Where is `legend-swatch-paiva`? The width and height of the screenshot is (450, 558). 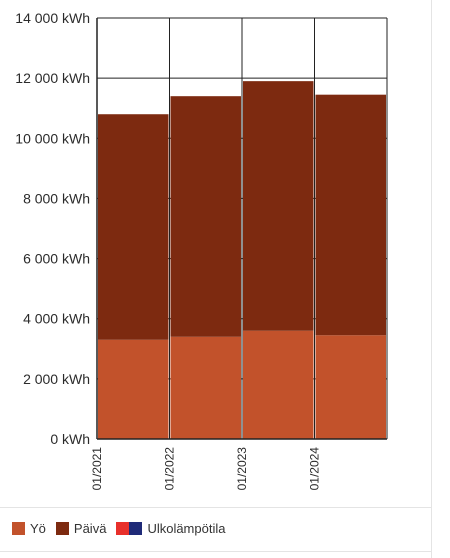
legend-swatch-paiva is located at coordinates (62, 528).